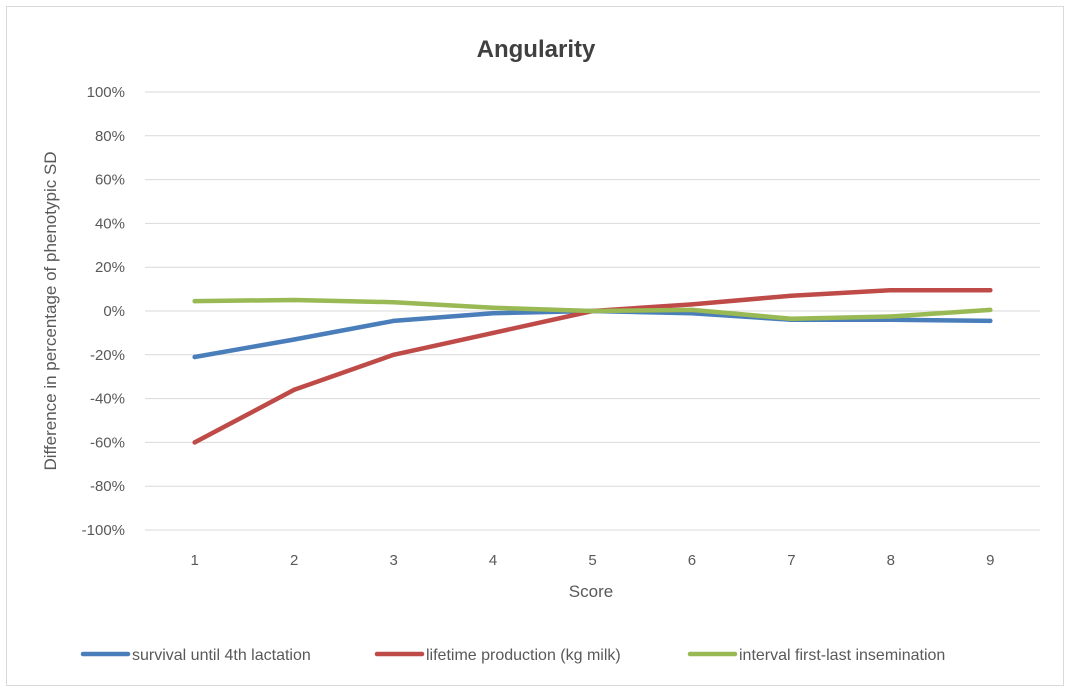  I want to click on y-tick-label: -20%, so click(107, 355).